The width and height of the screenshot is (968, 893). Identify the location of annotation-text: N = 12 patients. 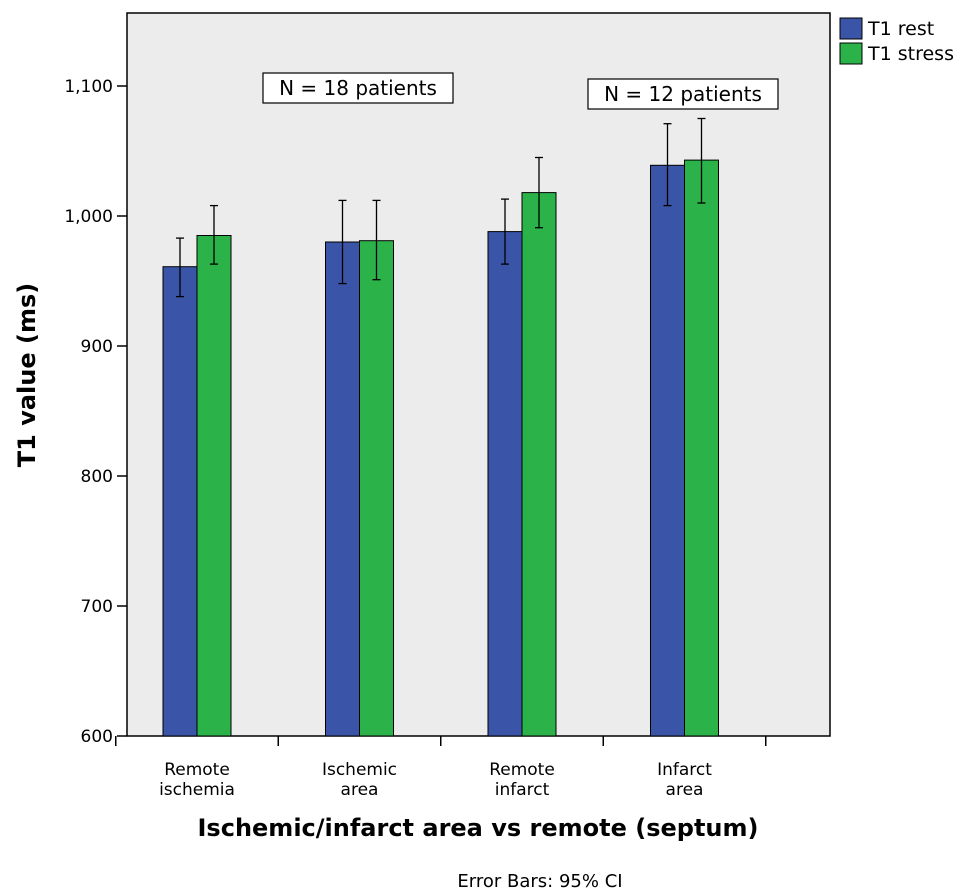
(683, 94).